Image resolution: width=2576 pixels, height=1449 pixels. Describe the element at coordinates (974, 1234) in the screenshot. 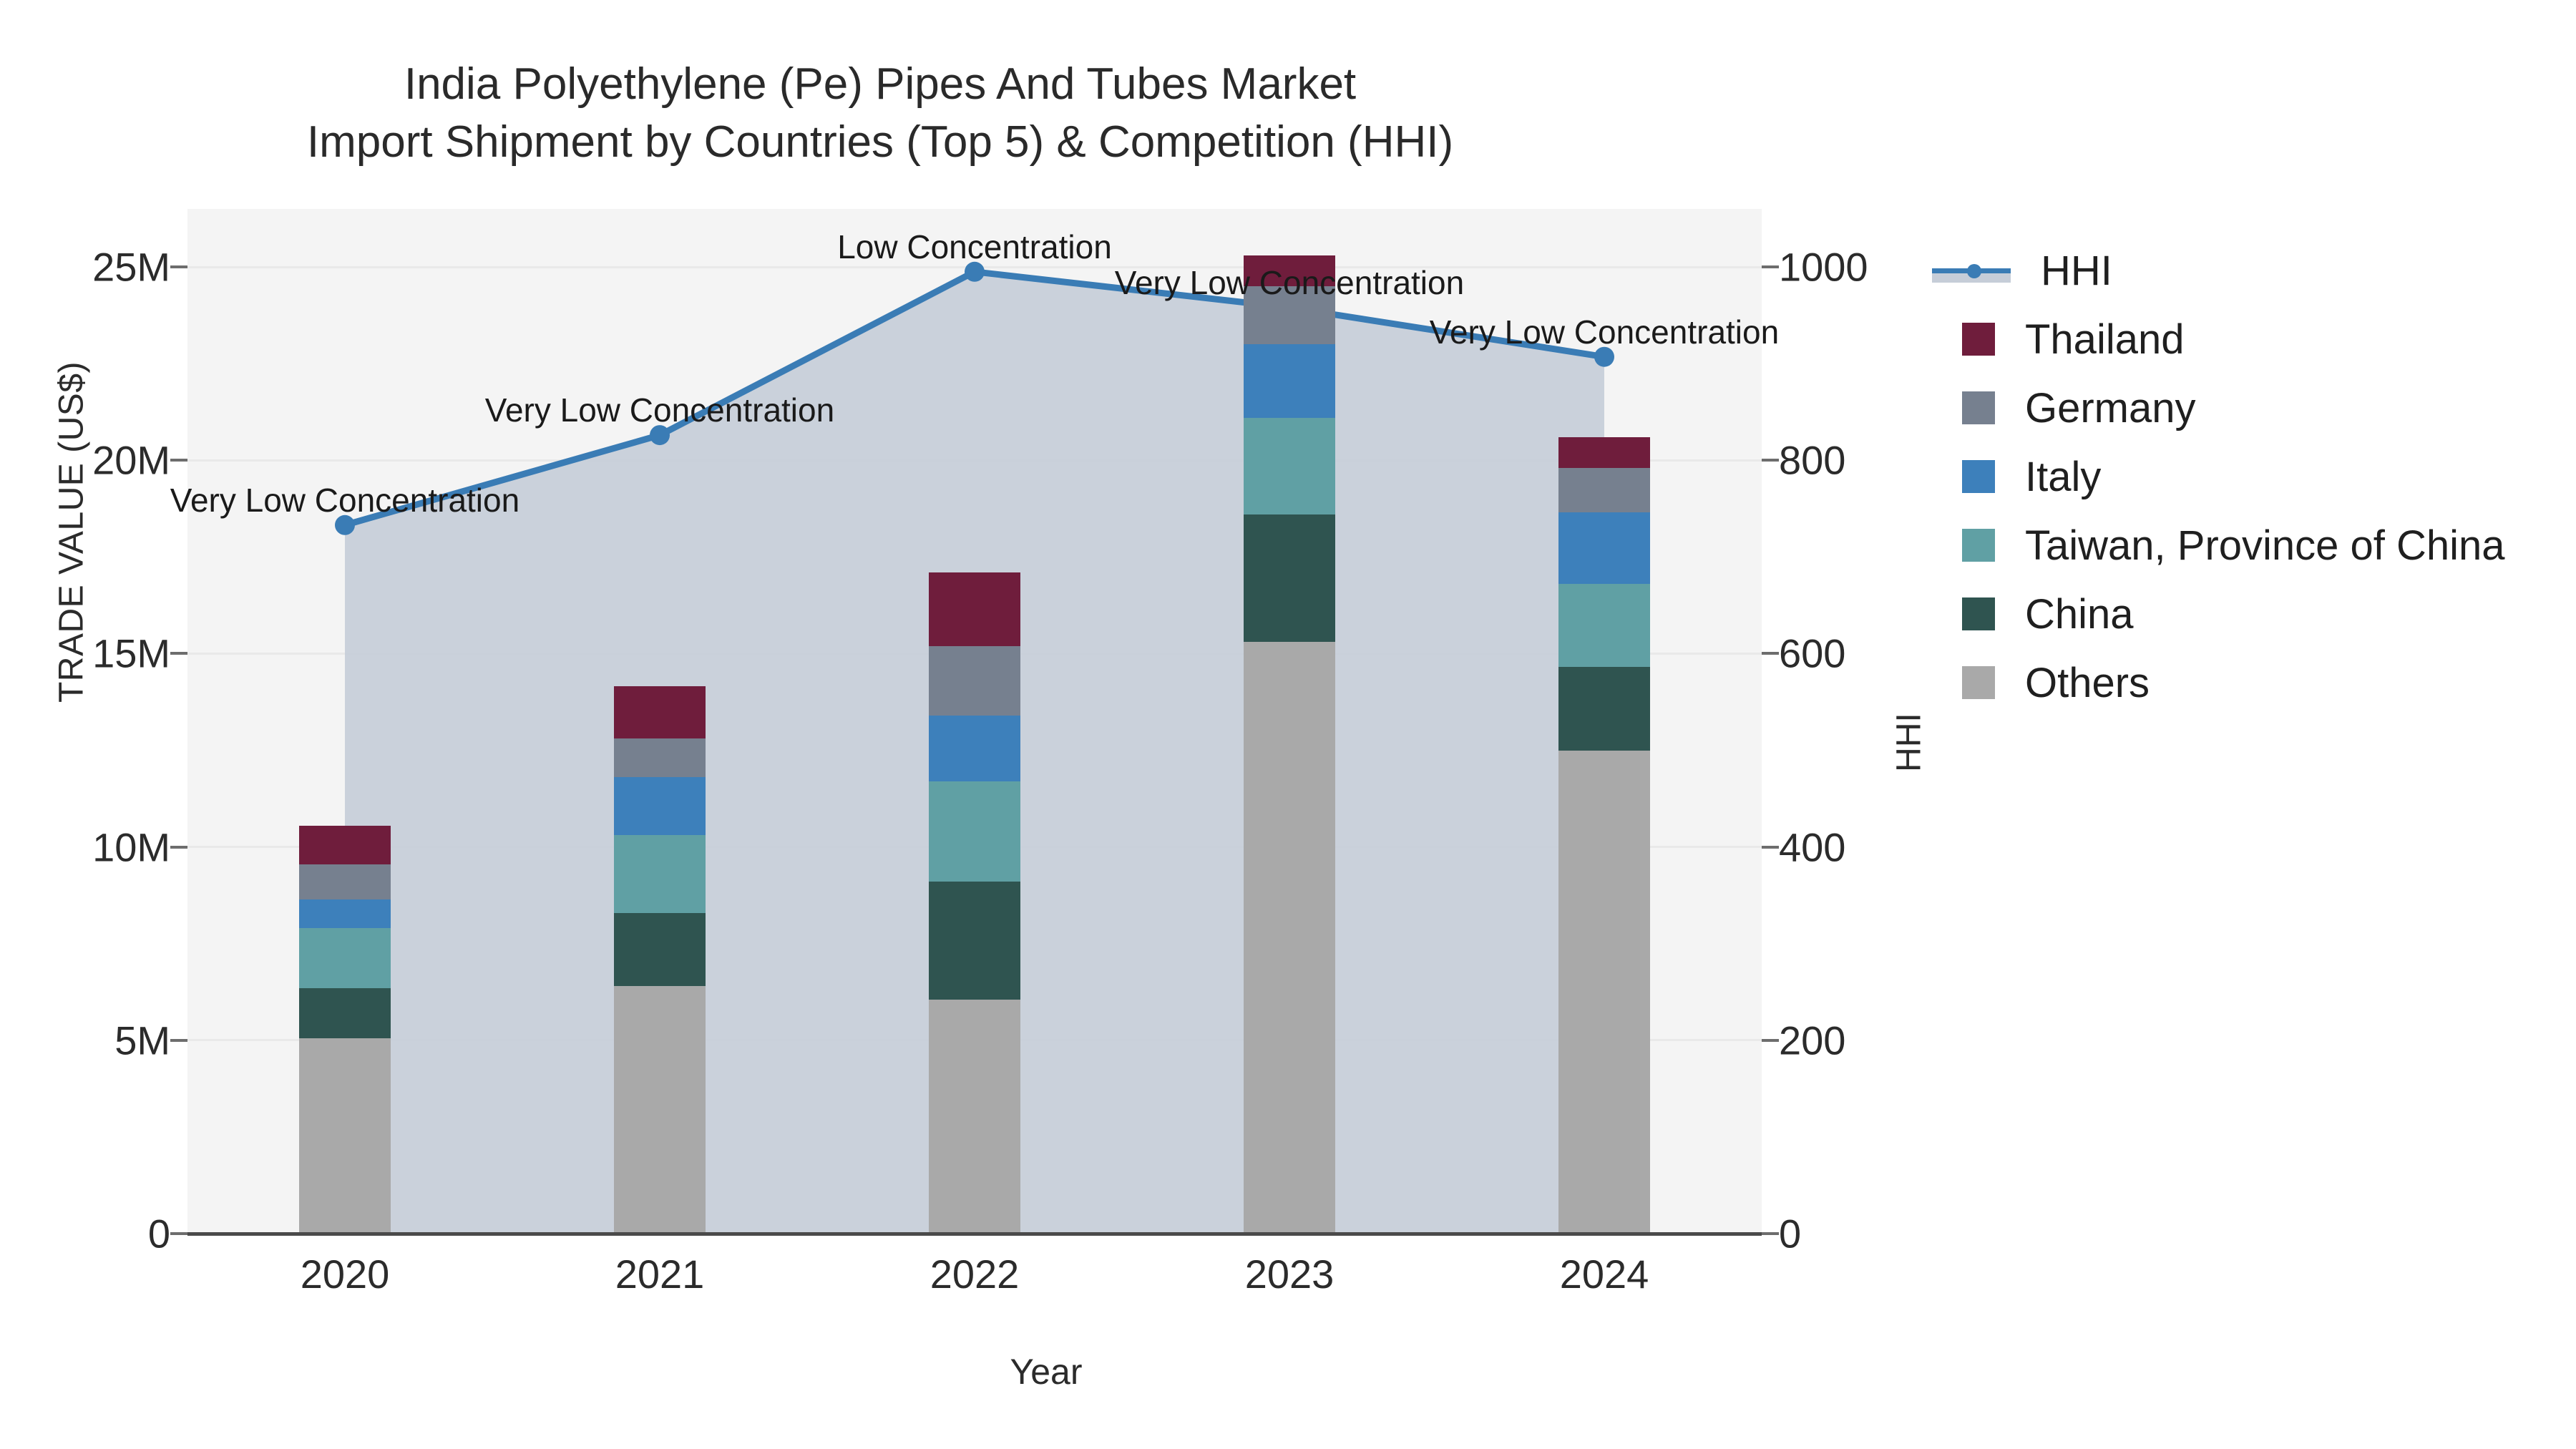

I see `x-axis-line` at that location.